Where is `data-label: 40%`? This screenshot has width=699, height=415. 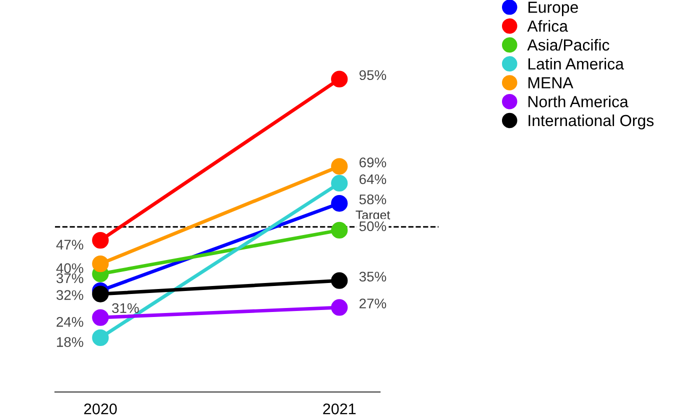
data-label: 40% is located at coordinates (70, 268).